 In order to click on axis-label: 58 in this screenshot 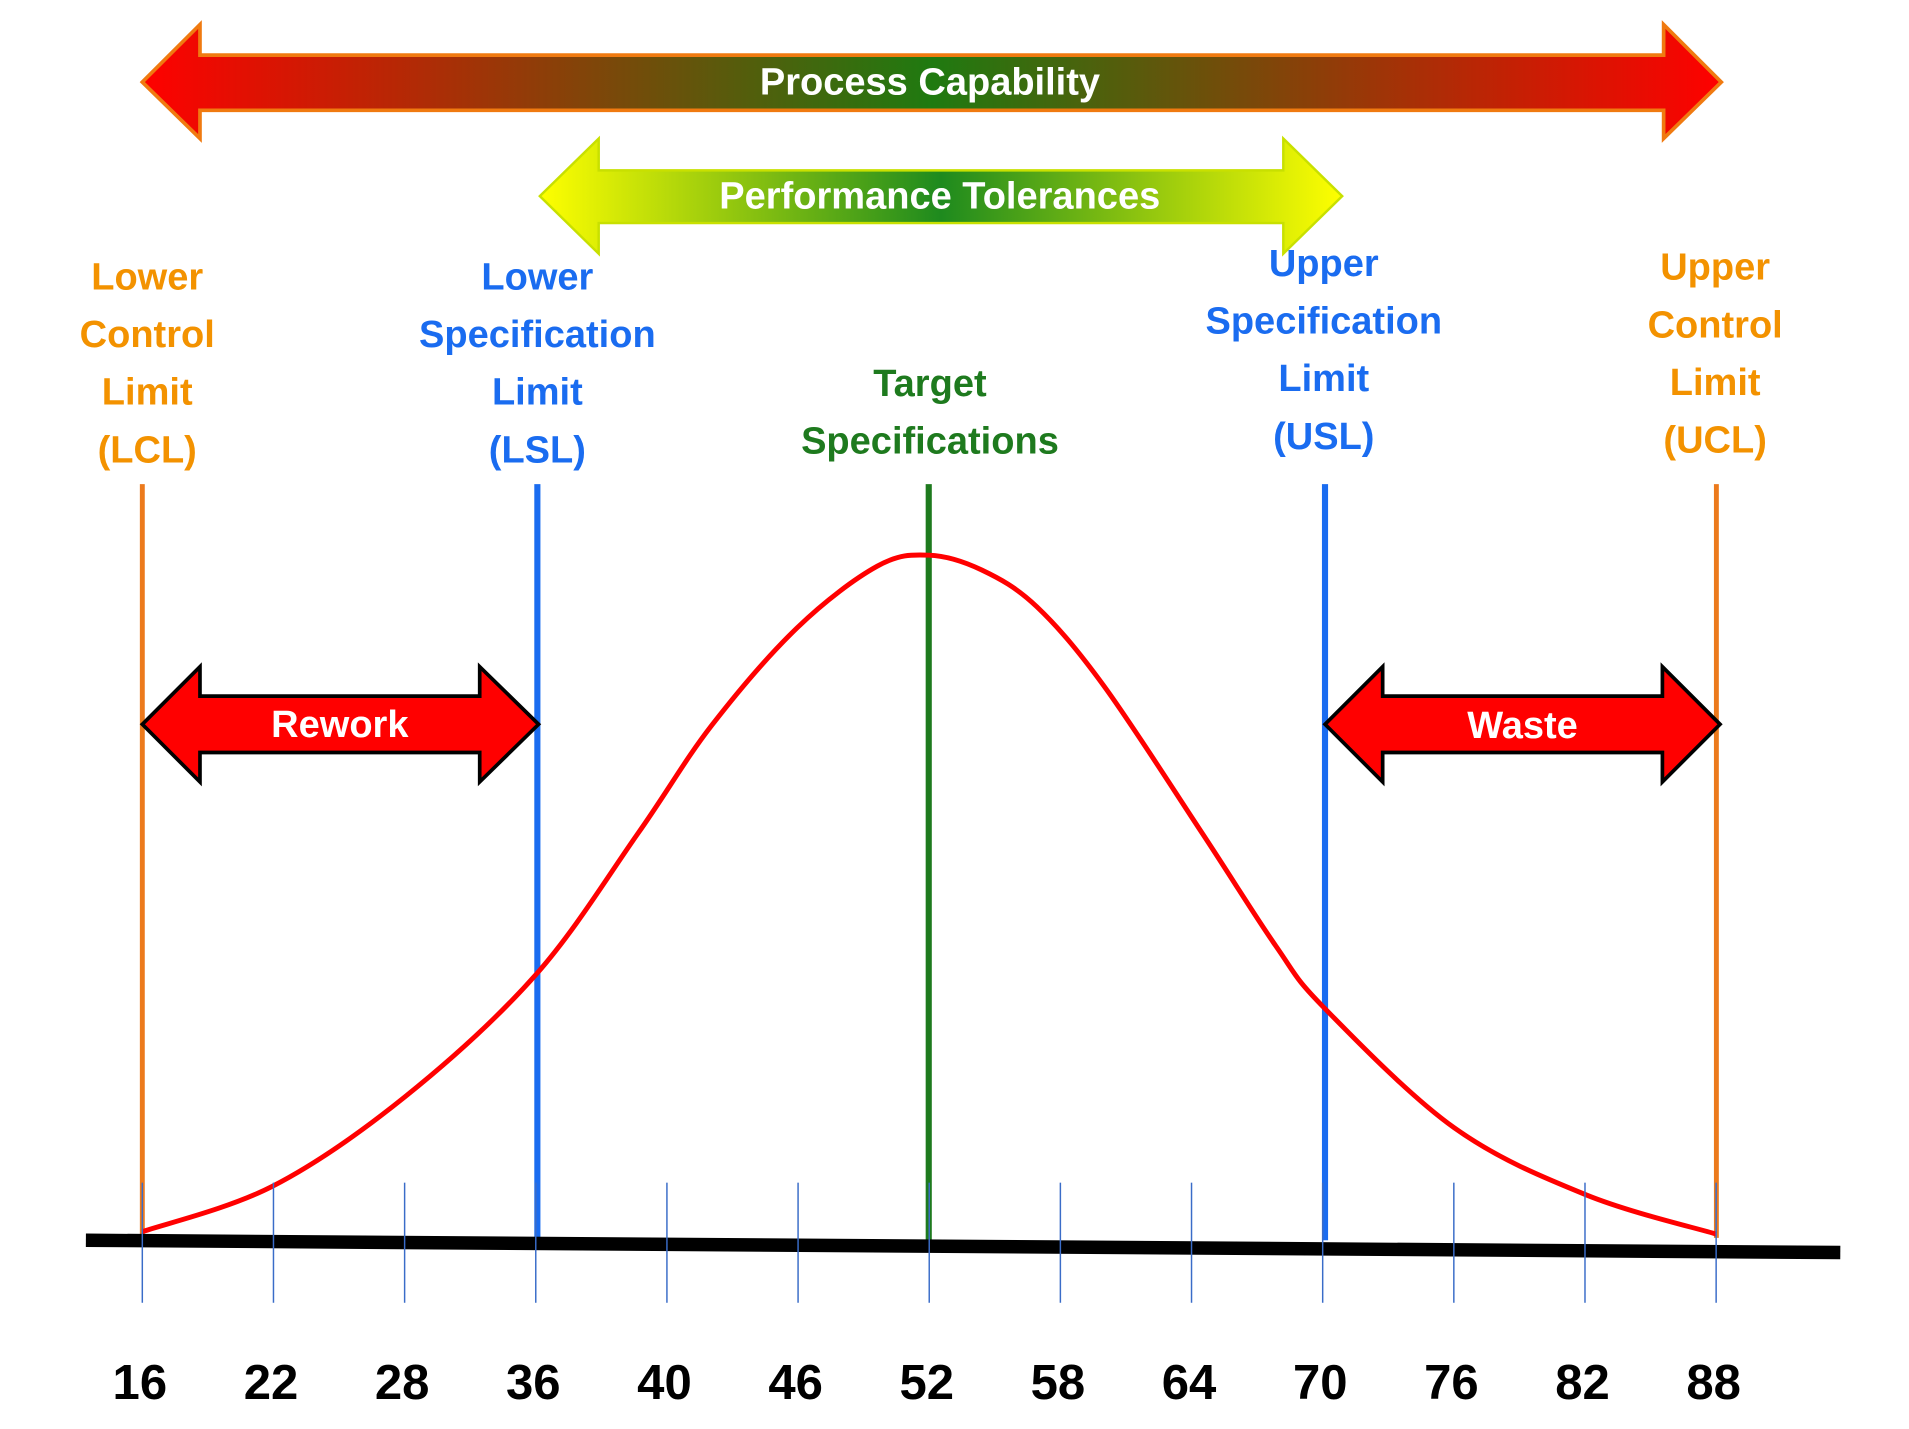, I will do `click(1058, 1383)`.